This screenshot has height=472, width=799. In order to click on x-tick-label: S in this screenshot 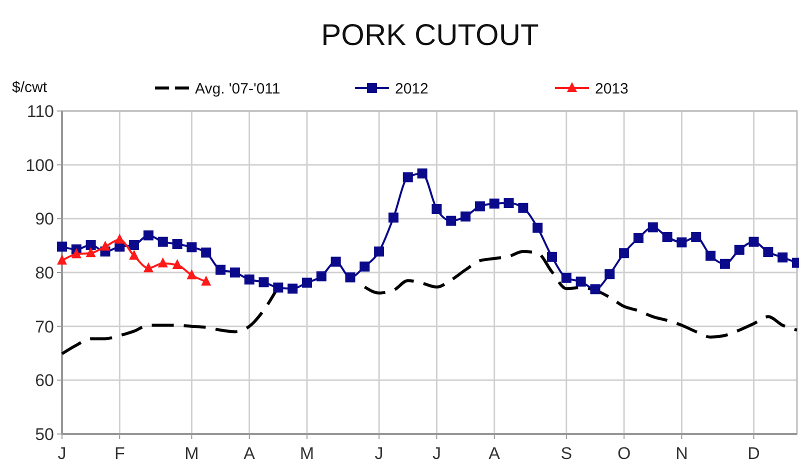, I will do `click(566, 453)`.